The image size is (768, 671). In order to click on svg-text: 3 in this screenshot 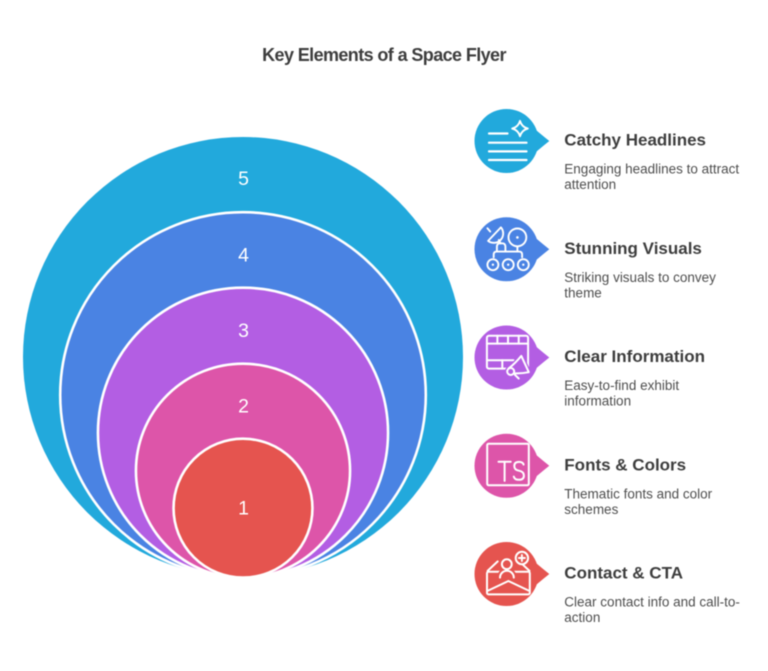, I will do `click(243, 331)`.